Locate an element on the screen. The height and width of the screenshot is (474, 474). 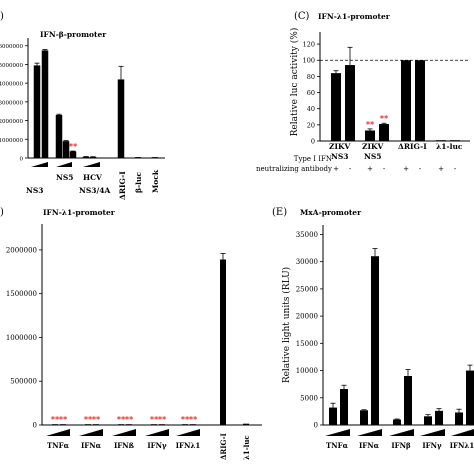
y-tick-label: 80 is located at coordinates (311, 77).